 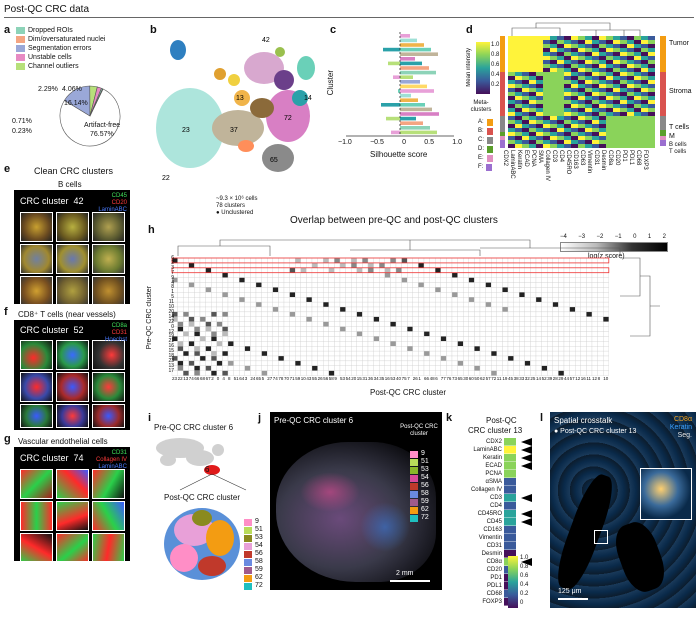 What do you see at coordinates (172, 272) in the screenshot?
I see `row-label: 7` at bounding box center [172, 272].